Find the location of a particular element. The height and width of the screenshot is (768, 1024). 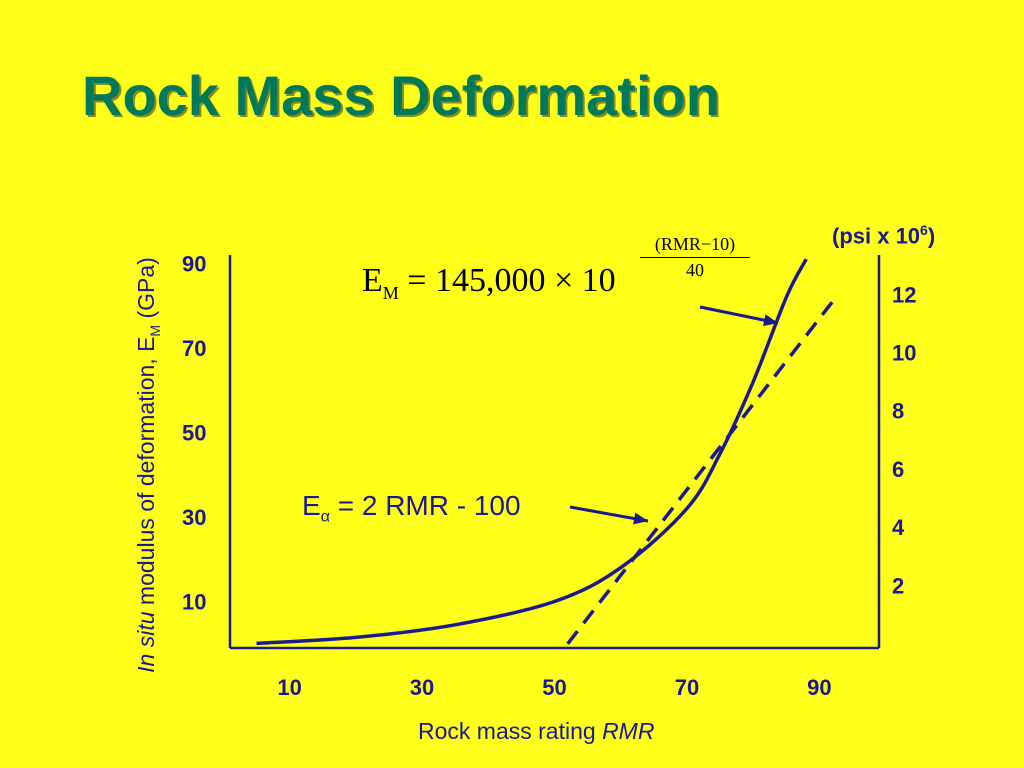

secondary-axis-label: (psi x 106) is located at coordinates (883, 235).